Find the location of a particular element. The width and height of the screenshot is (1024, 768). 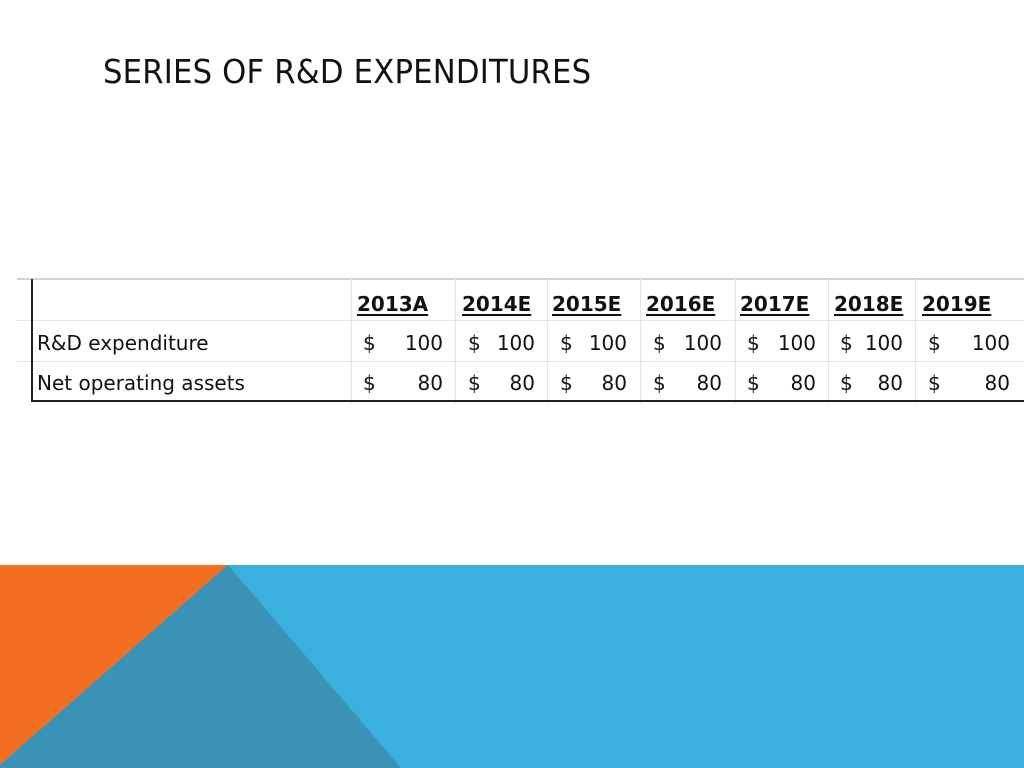

table-left-border is located at coordinates (32, 340).